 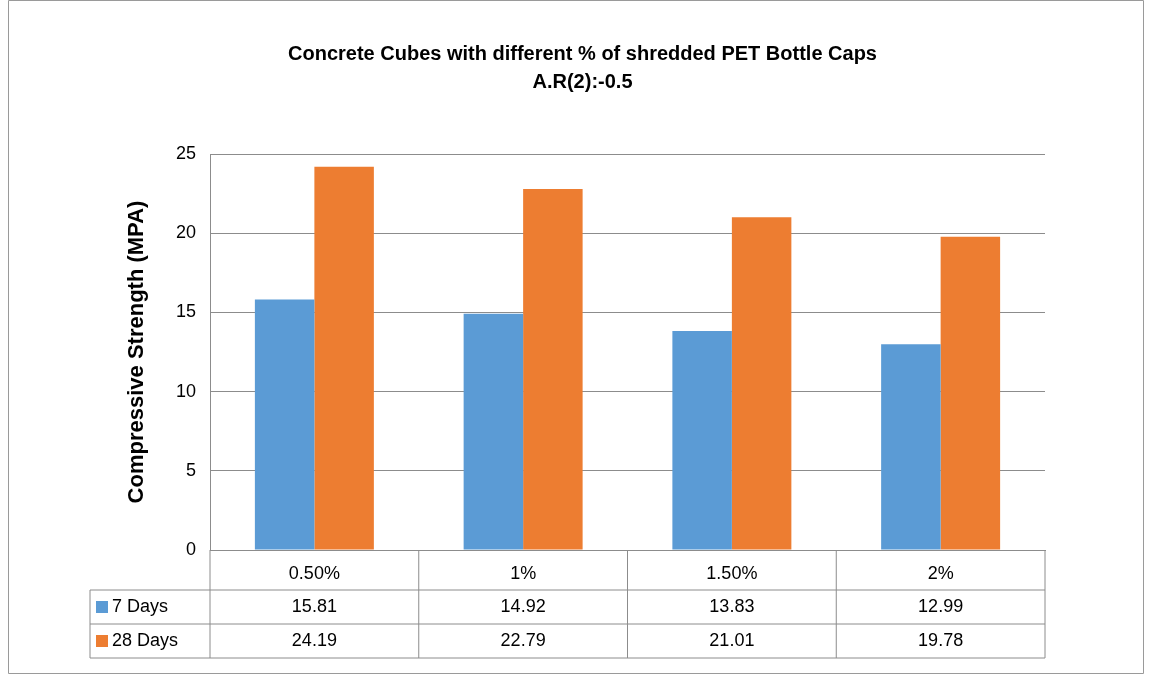 What do you see at coordinates (185, 390) in the screenshot?
I see `y-tick-label: 10` at bounding box center [185, 390].